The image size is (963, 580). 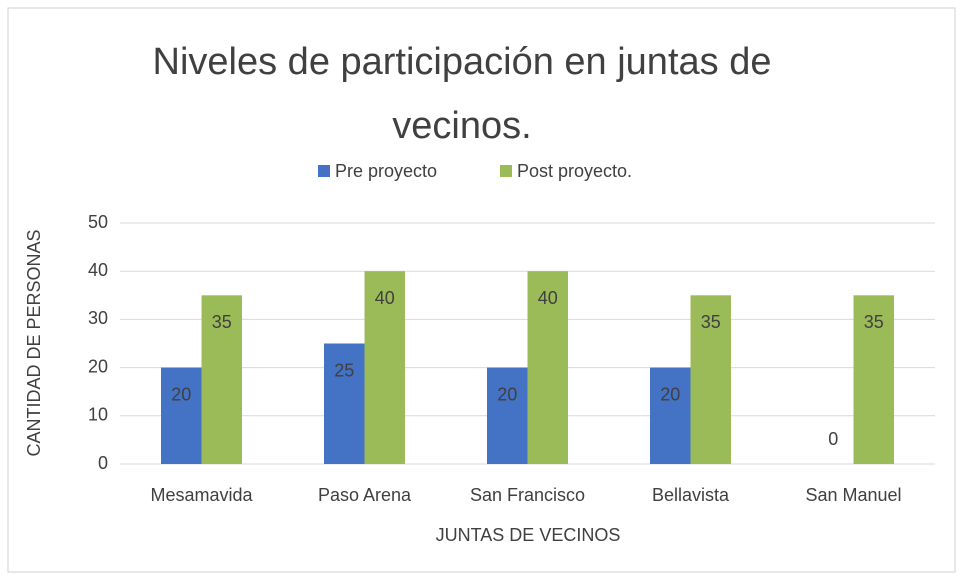 I want to click on y-tick-label: 10, so click(x=98, y=415).